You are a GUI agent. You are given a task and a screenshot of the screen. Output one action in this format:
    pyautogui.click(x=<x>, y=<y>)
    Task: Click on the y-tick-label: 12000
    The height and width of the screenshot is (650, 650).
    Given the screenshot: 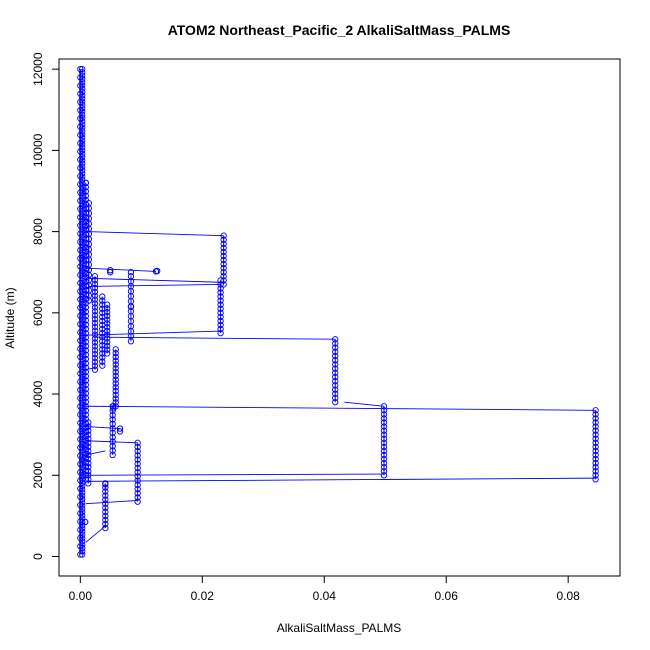 What is the action you would take?
    pyautogui.click(x=38, y=69)
    